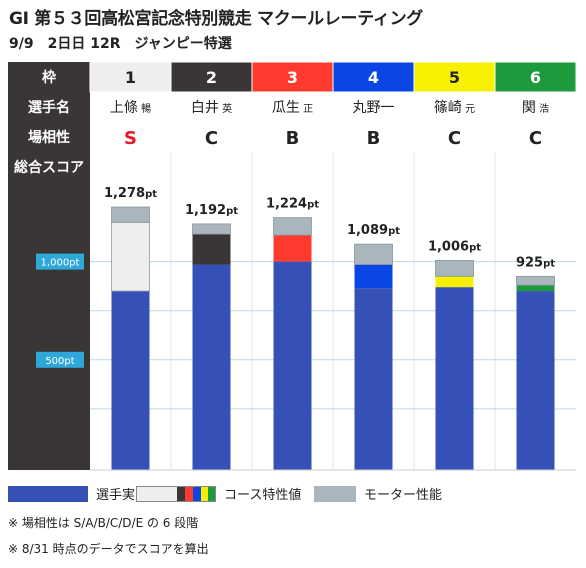 The width and height of the screenshot is (586, 568). I want to click on player-given-name: 正, so click(306, 109).